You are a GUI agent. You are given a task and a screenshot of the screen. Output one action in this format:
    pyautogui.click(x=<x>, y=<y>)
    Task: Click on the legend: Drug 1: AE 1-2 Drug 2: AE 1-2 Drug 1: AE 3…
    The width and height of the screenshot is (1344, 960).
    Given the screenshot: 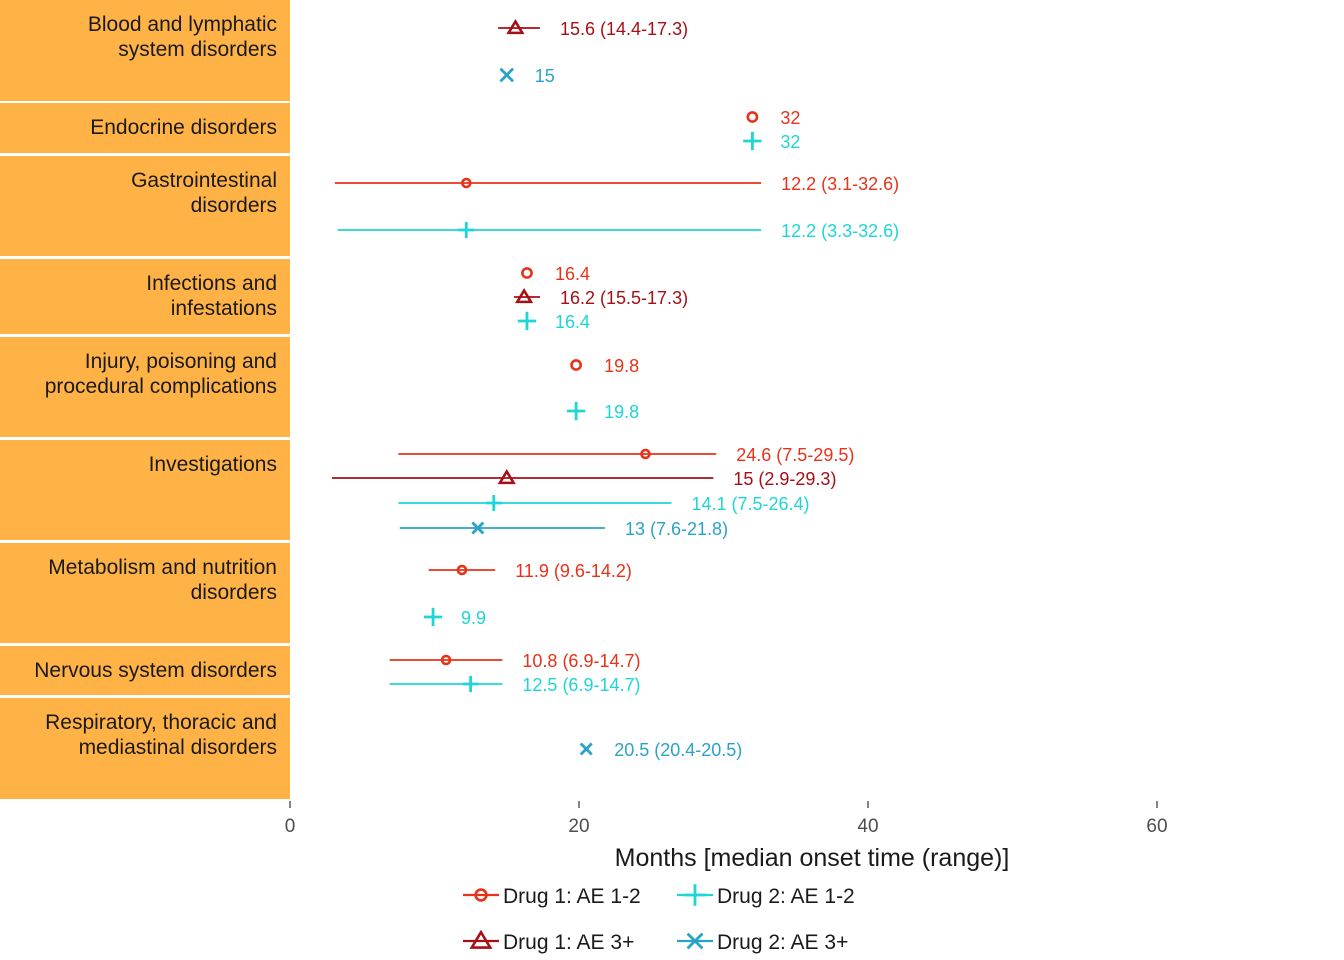 What is the action you would take?
    pyautogui.click(x=659, y=919)
    